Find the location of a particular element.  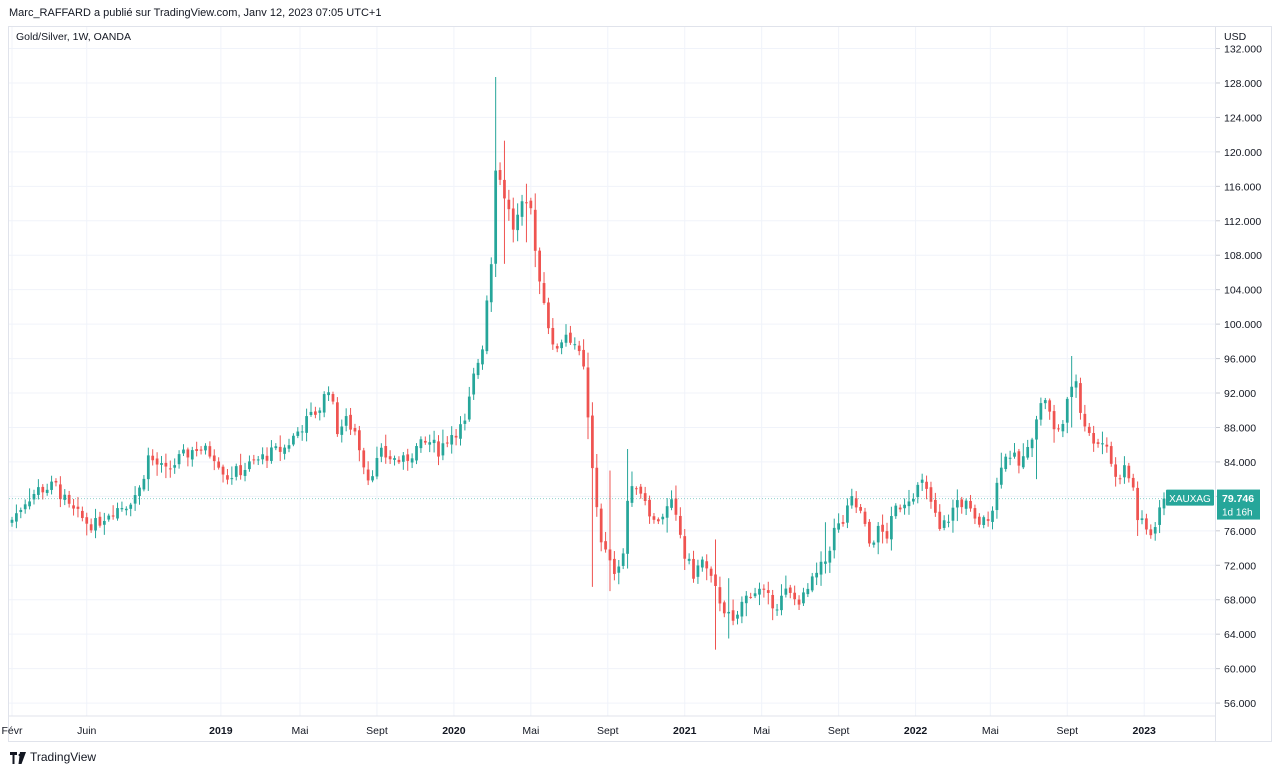

tradingview-brand: TradingView is located at coordinates (63, 757).